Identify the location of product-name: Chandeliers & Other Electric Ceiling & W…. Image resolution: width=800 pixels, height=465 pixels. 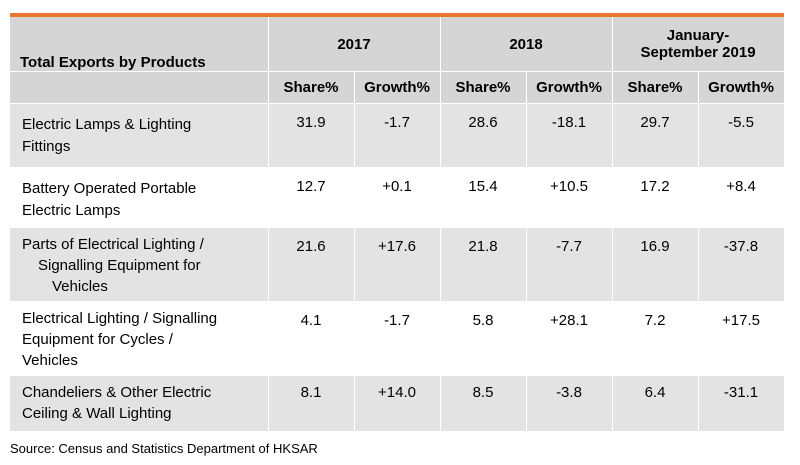
(139, 403).